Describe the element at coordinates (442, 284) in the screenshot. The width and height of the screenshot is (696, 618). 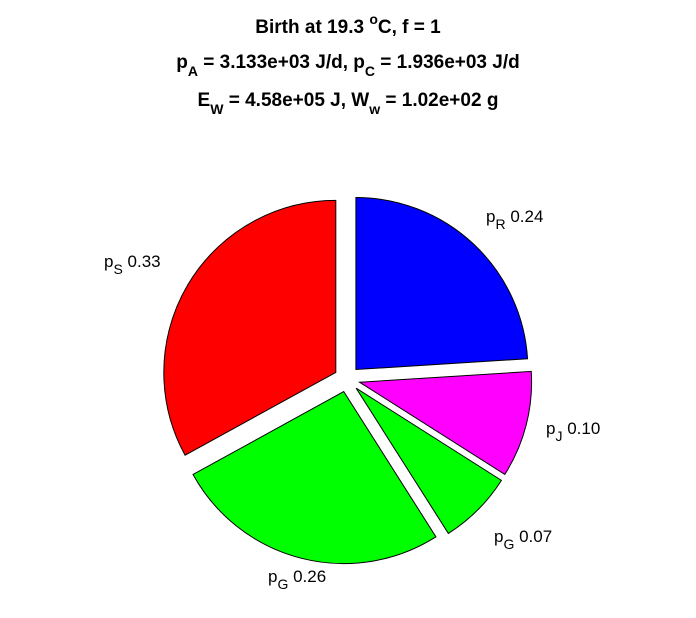
I see `pie-slice-pR-0.24` at that location.